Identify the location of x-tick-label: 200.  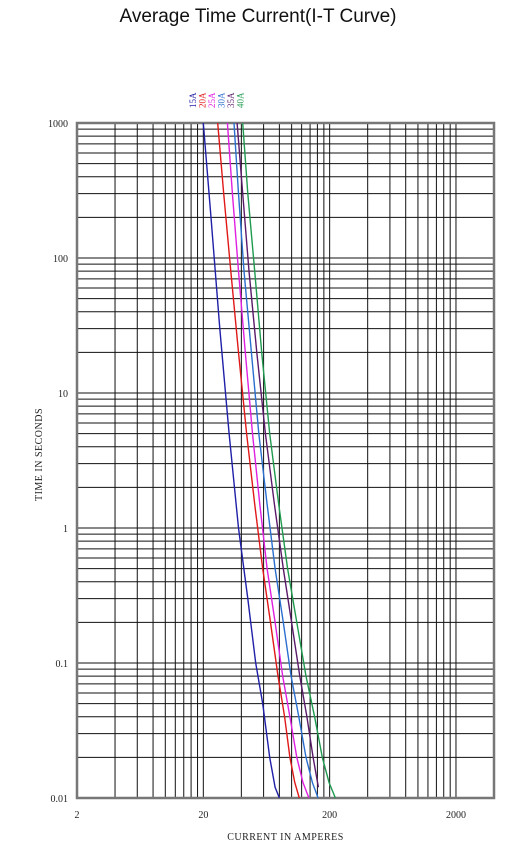
(329, 815).